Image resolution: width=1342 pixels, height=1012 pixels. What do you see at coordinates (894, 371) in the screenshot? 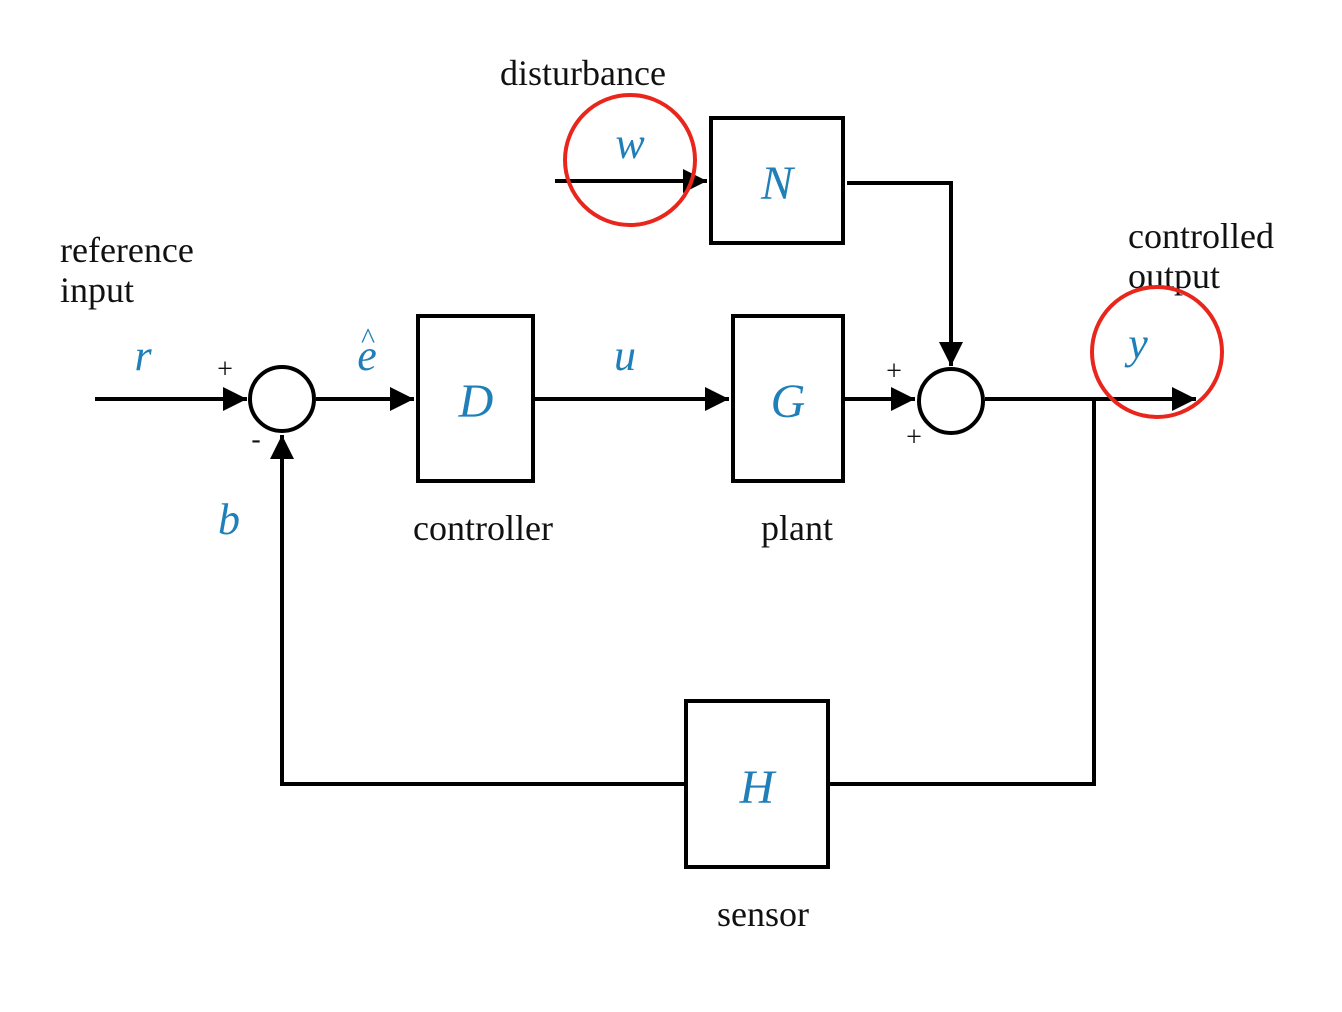
I see `sum2-plus-sign-top: +` at bounding box center [894, 371].